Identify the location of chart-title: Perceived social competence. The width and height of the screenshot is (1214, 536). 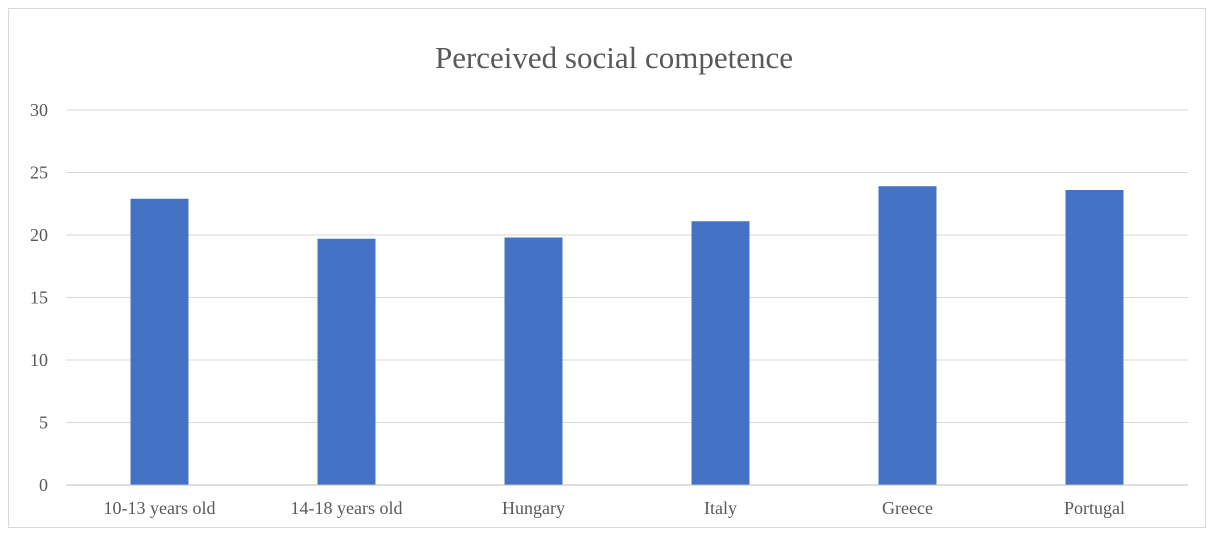
(614, 57).